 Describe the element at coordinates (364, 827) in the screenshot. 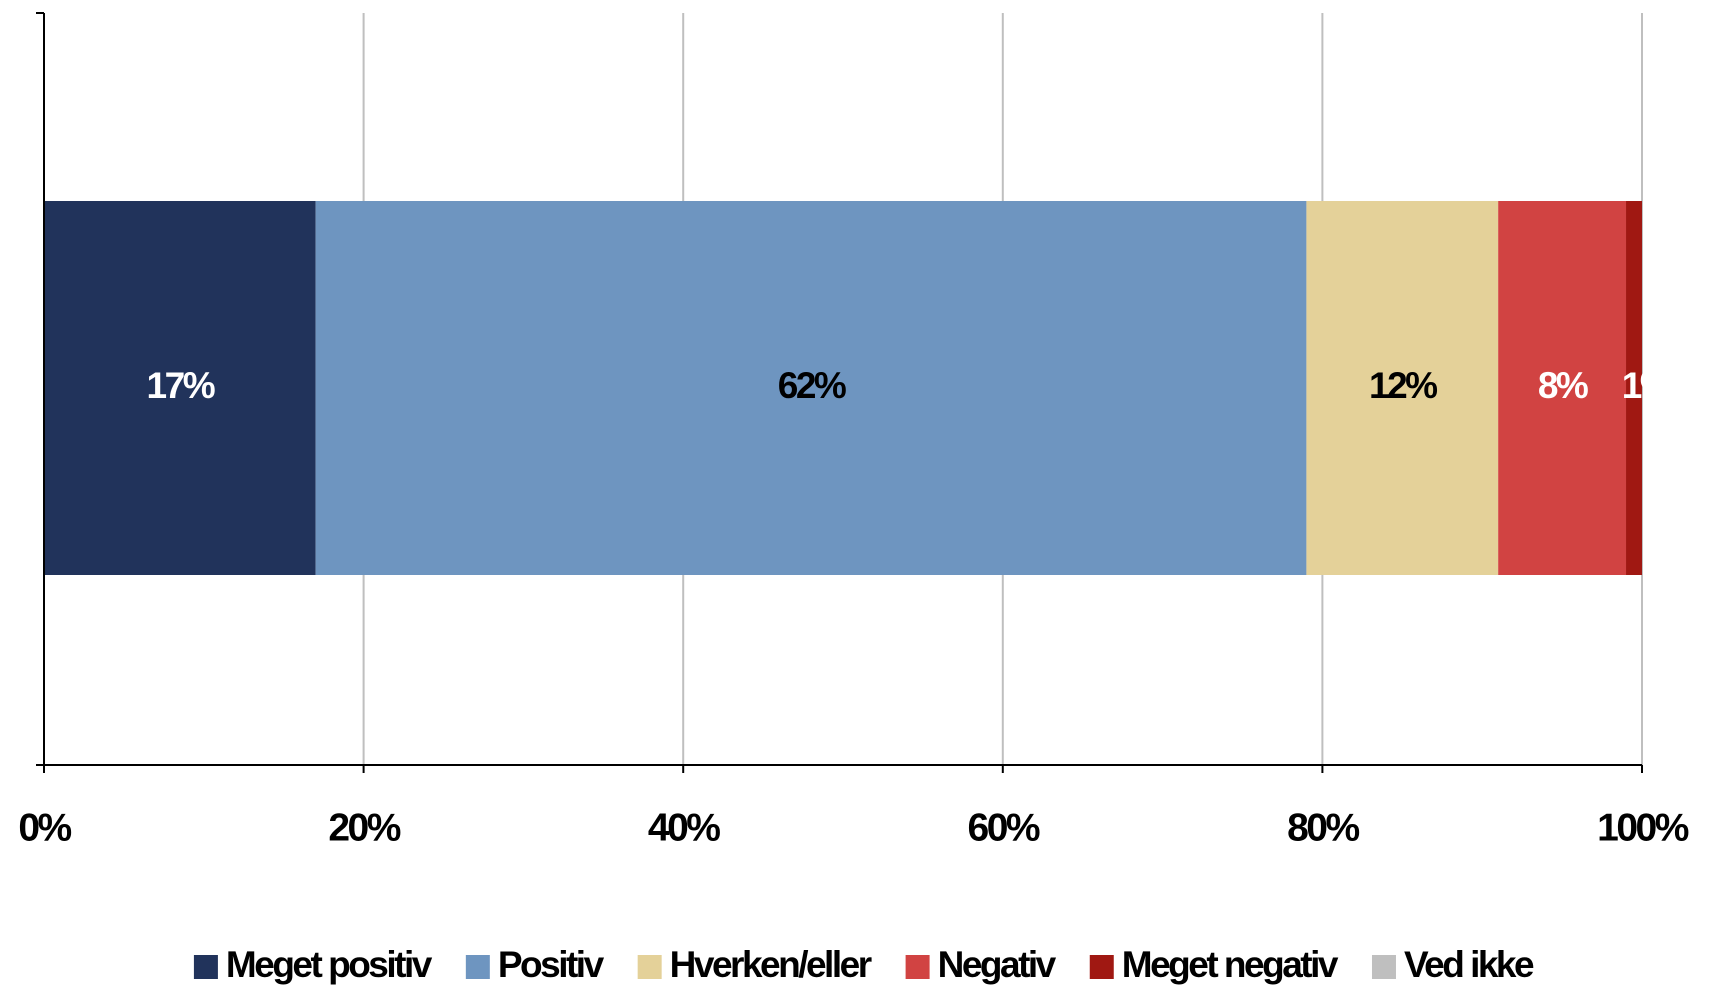

I see `x-tick-label: 20%` at that location.